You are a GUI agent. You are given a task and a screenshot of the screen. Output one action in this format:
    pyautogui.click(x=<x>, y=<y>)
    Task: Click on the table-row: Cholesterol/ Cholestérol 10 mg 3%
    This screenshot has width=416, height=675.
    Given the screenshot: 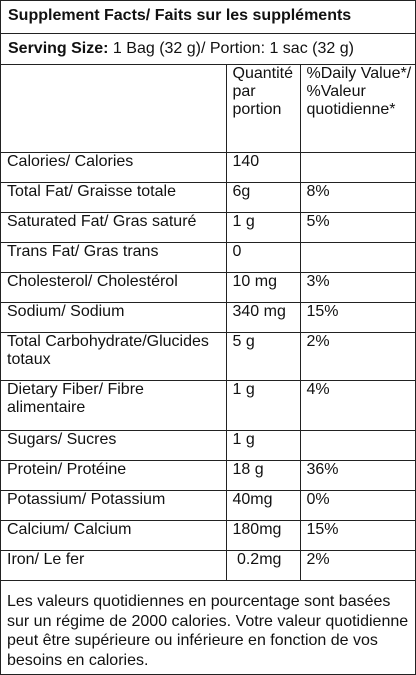 What is the action you would take?
    pyautogui.click(x=208, y=287)
    